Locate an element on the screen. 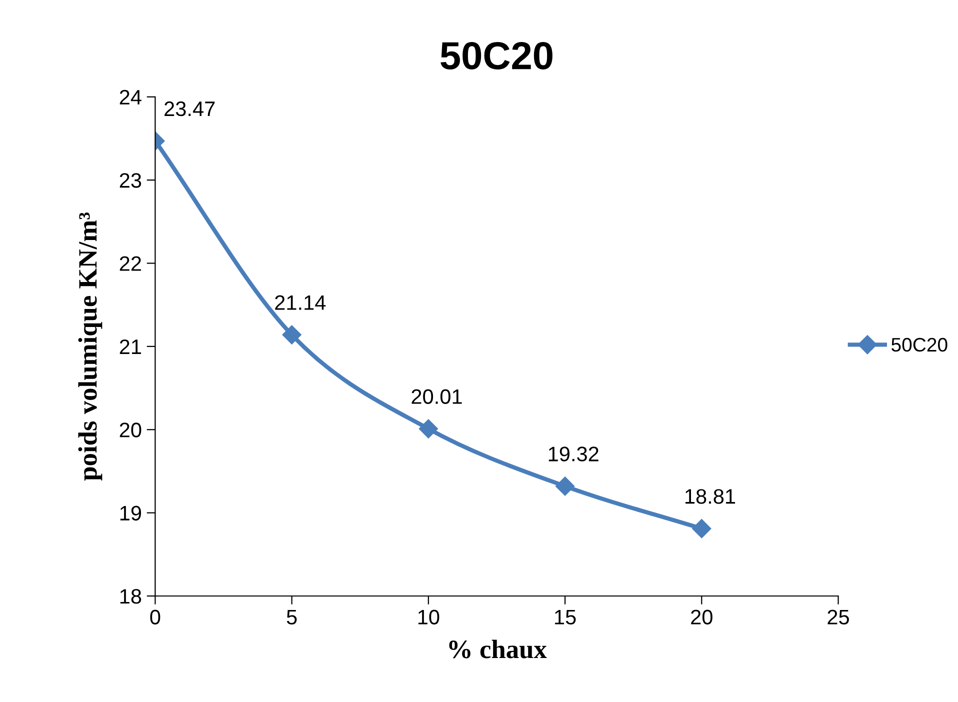  y-tick-label: 18 is located at coordinates (131, 596).